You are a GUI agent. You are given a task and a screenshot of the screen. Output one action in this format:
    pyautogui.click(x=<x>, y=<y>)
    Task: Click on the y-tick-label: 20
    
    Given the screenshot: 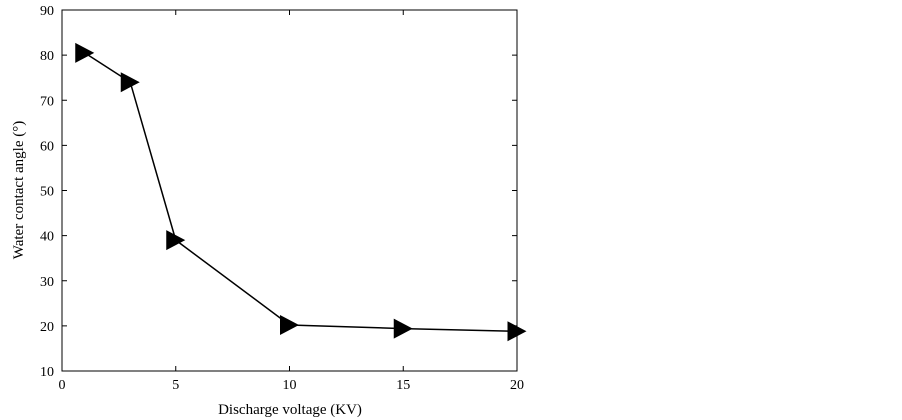 What is the action you would take?
    pyautogui.click(x=47, y=327)
    